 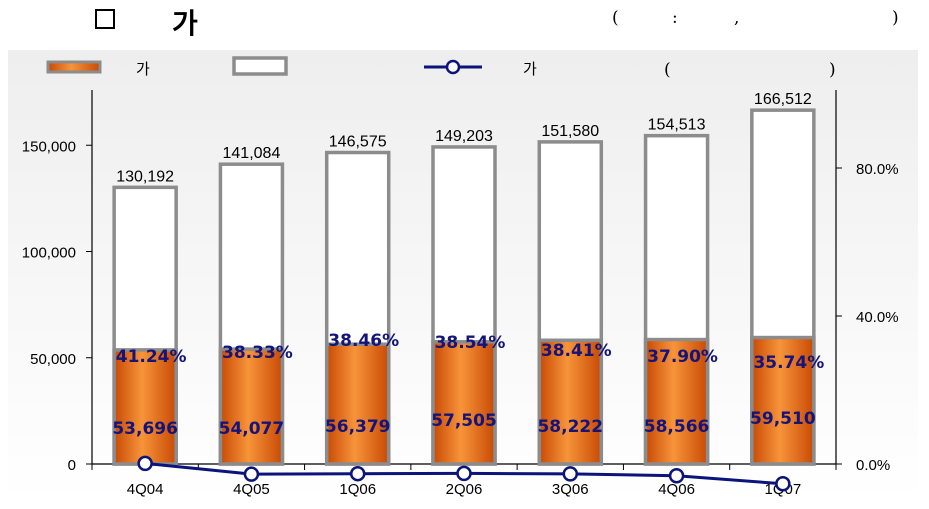 I want to click on ratio-value-label: 38.46%, so click(x=363, y=341).